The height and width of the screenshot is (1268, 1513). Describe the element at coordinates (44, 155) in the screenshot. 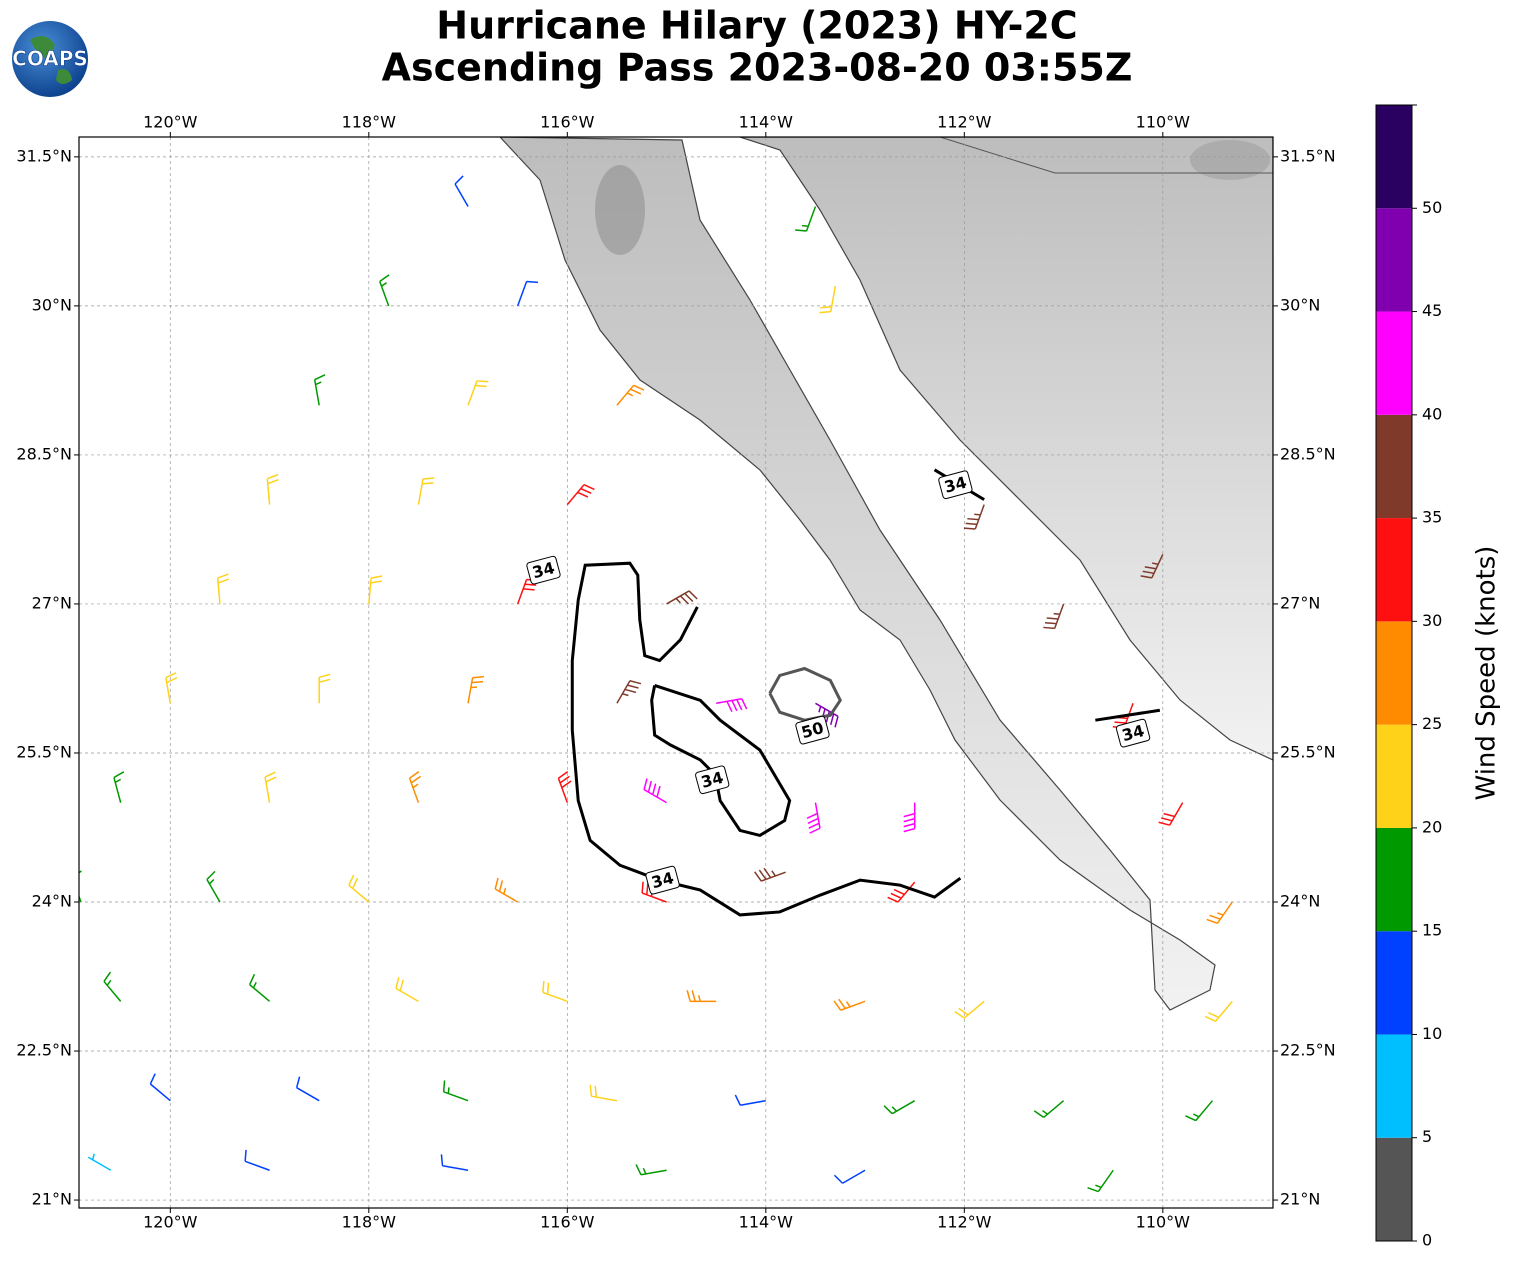

I see `y-tick-label: 31.5°N` at that location.